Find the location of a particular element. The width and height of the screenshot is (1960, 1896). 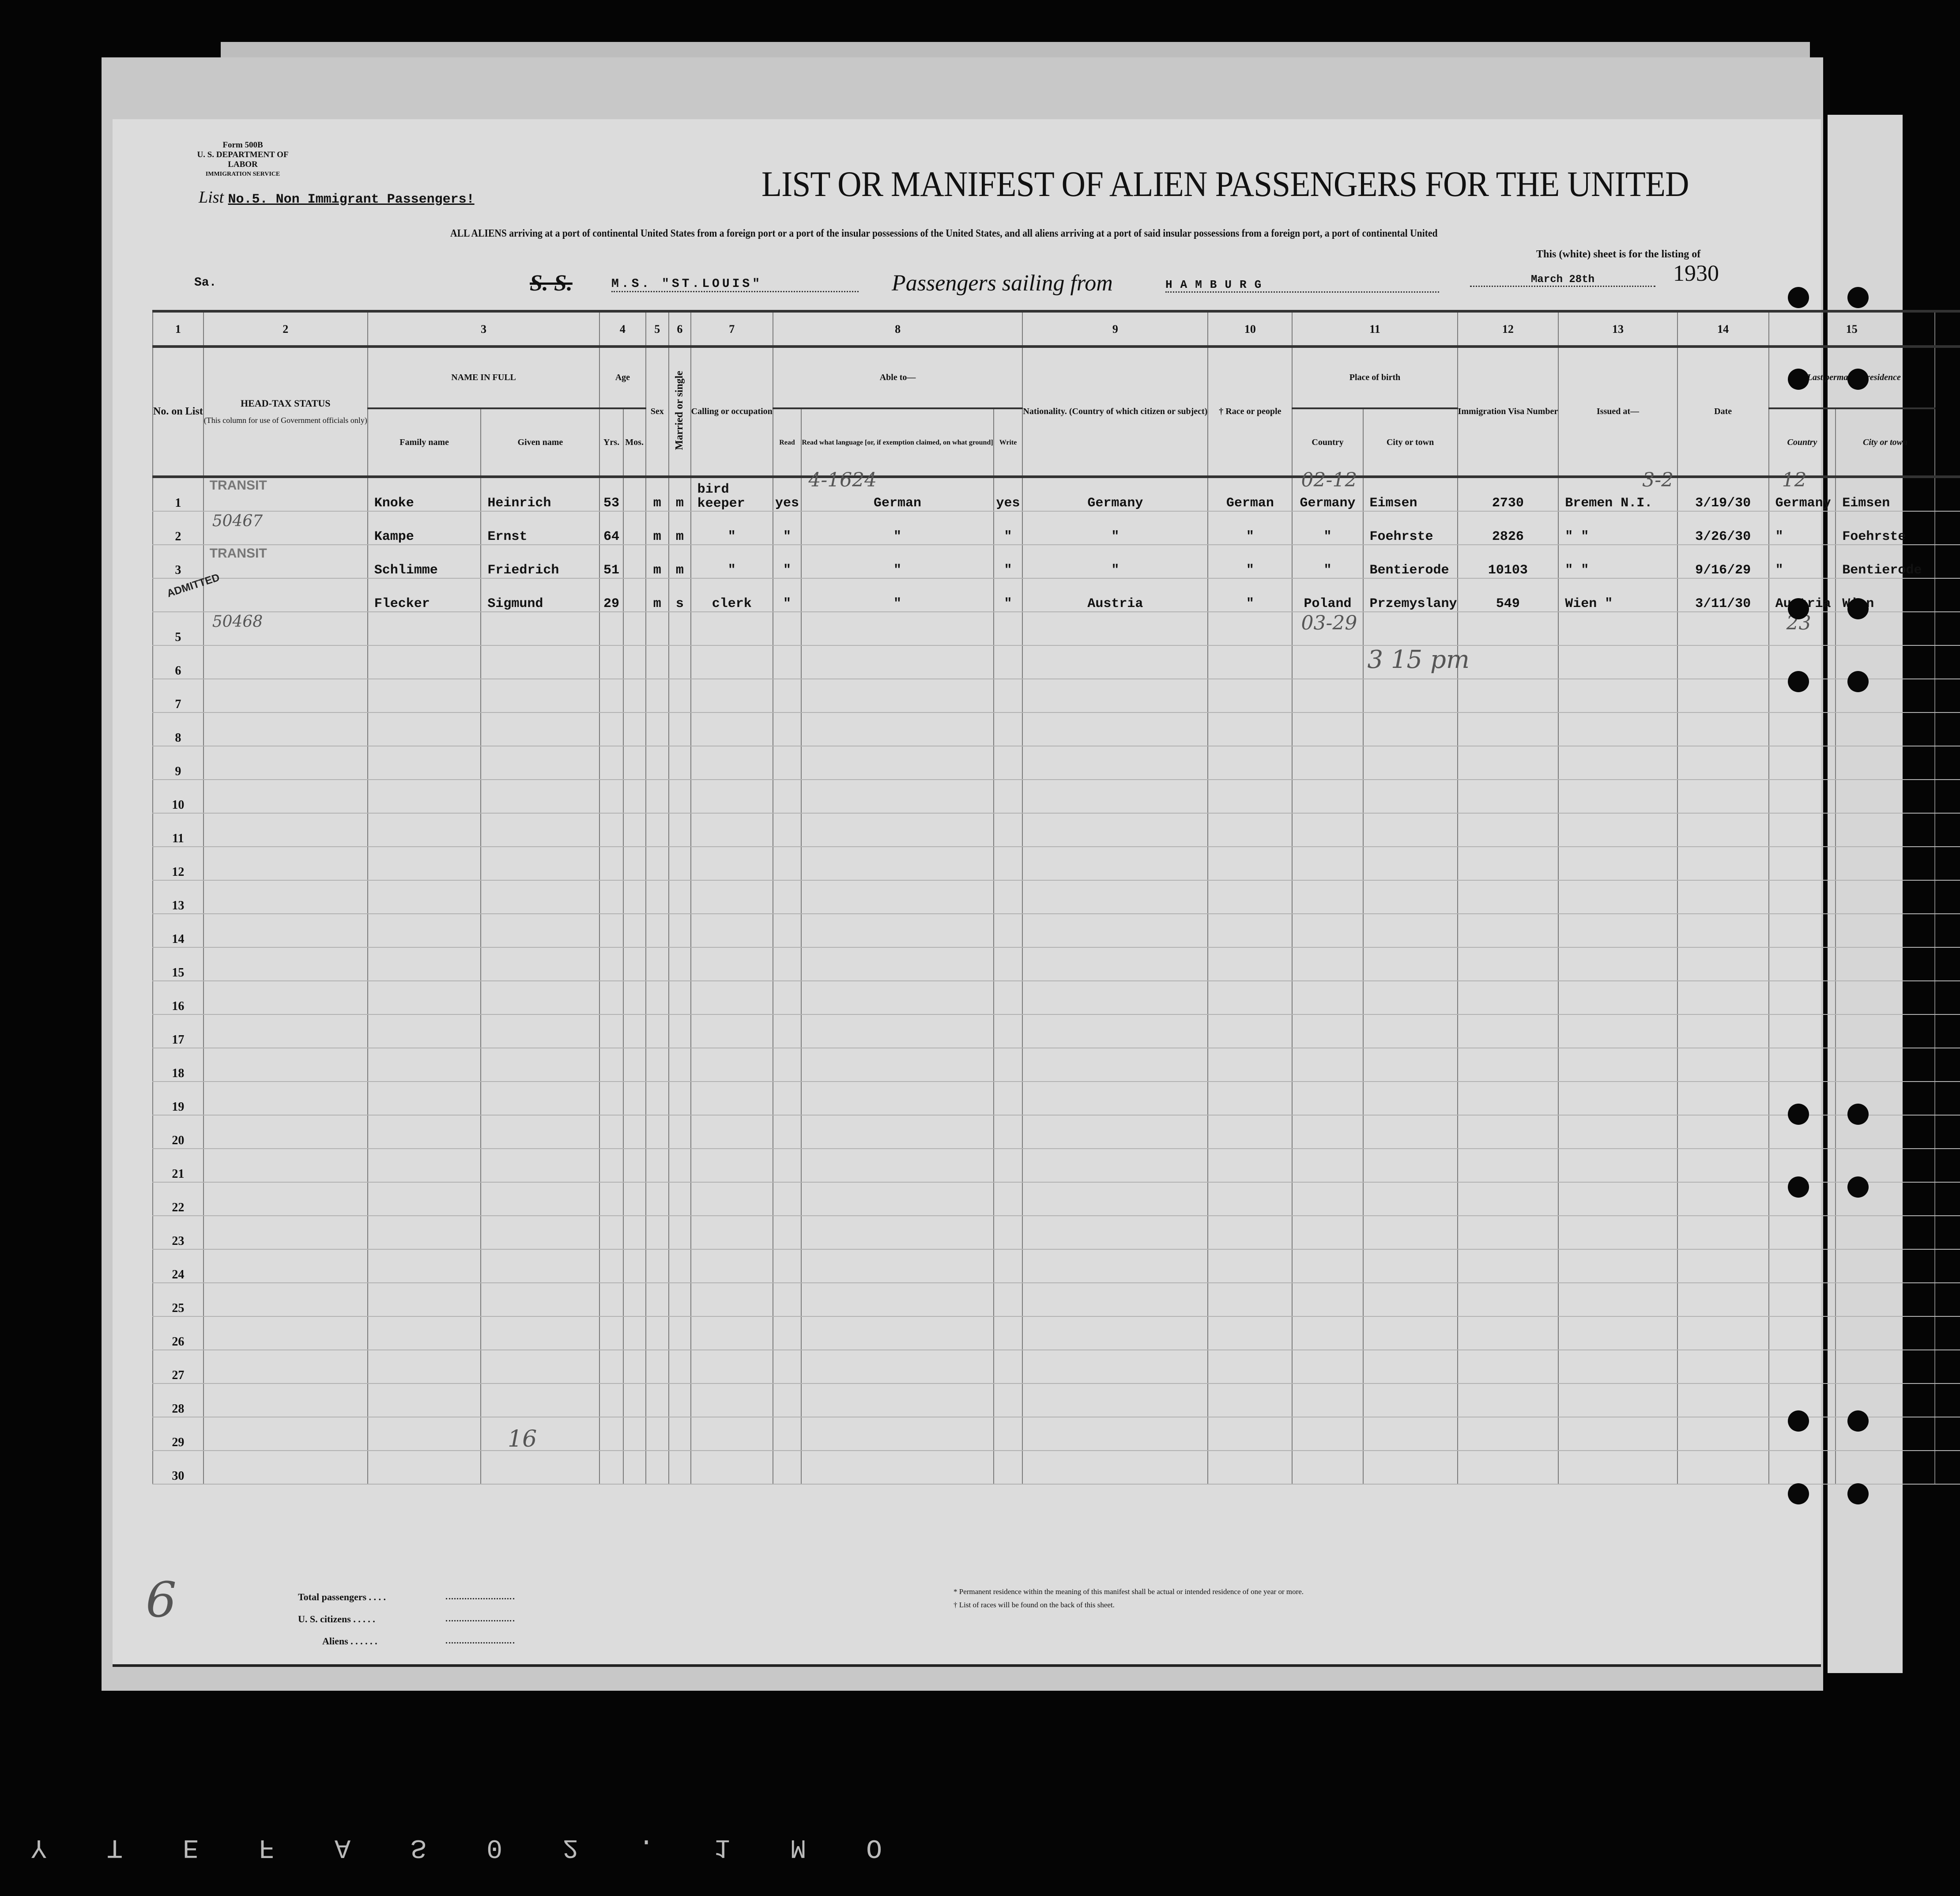

cell-no: 6 is located at coordinates (178, 662).